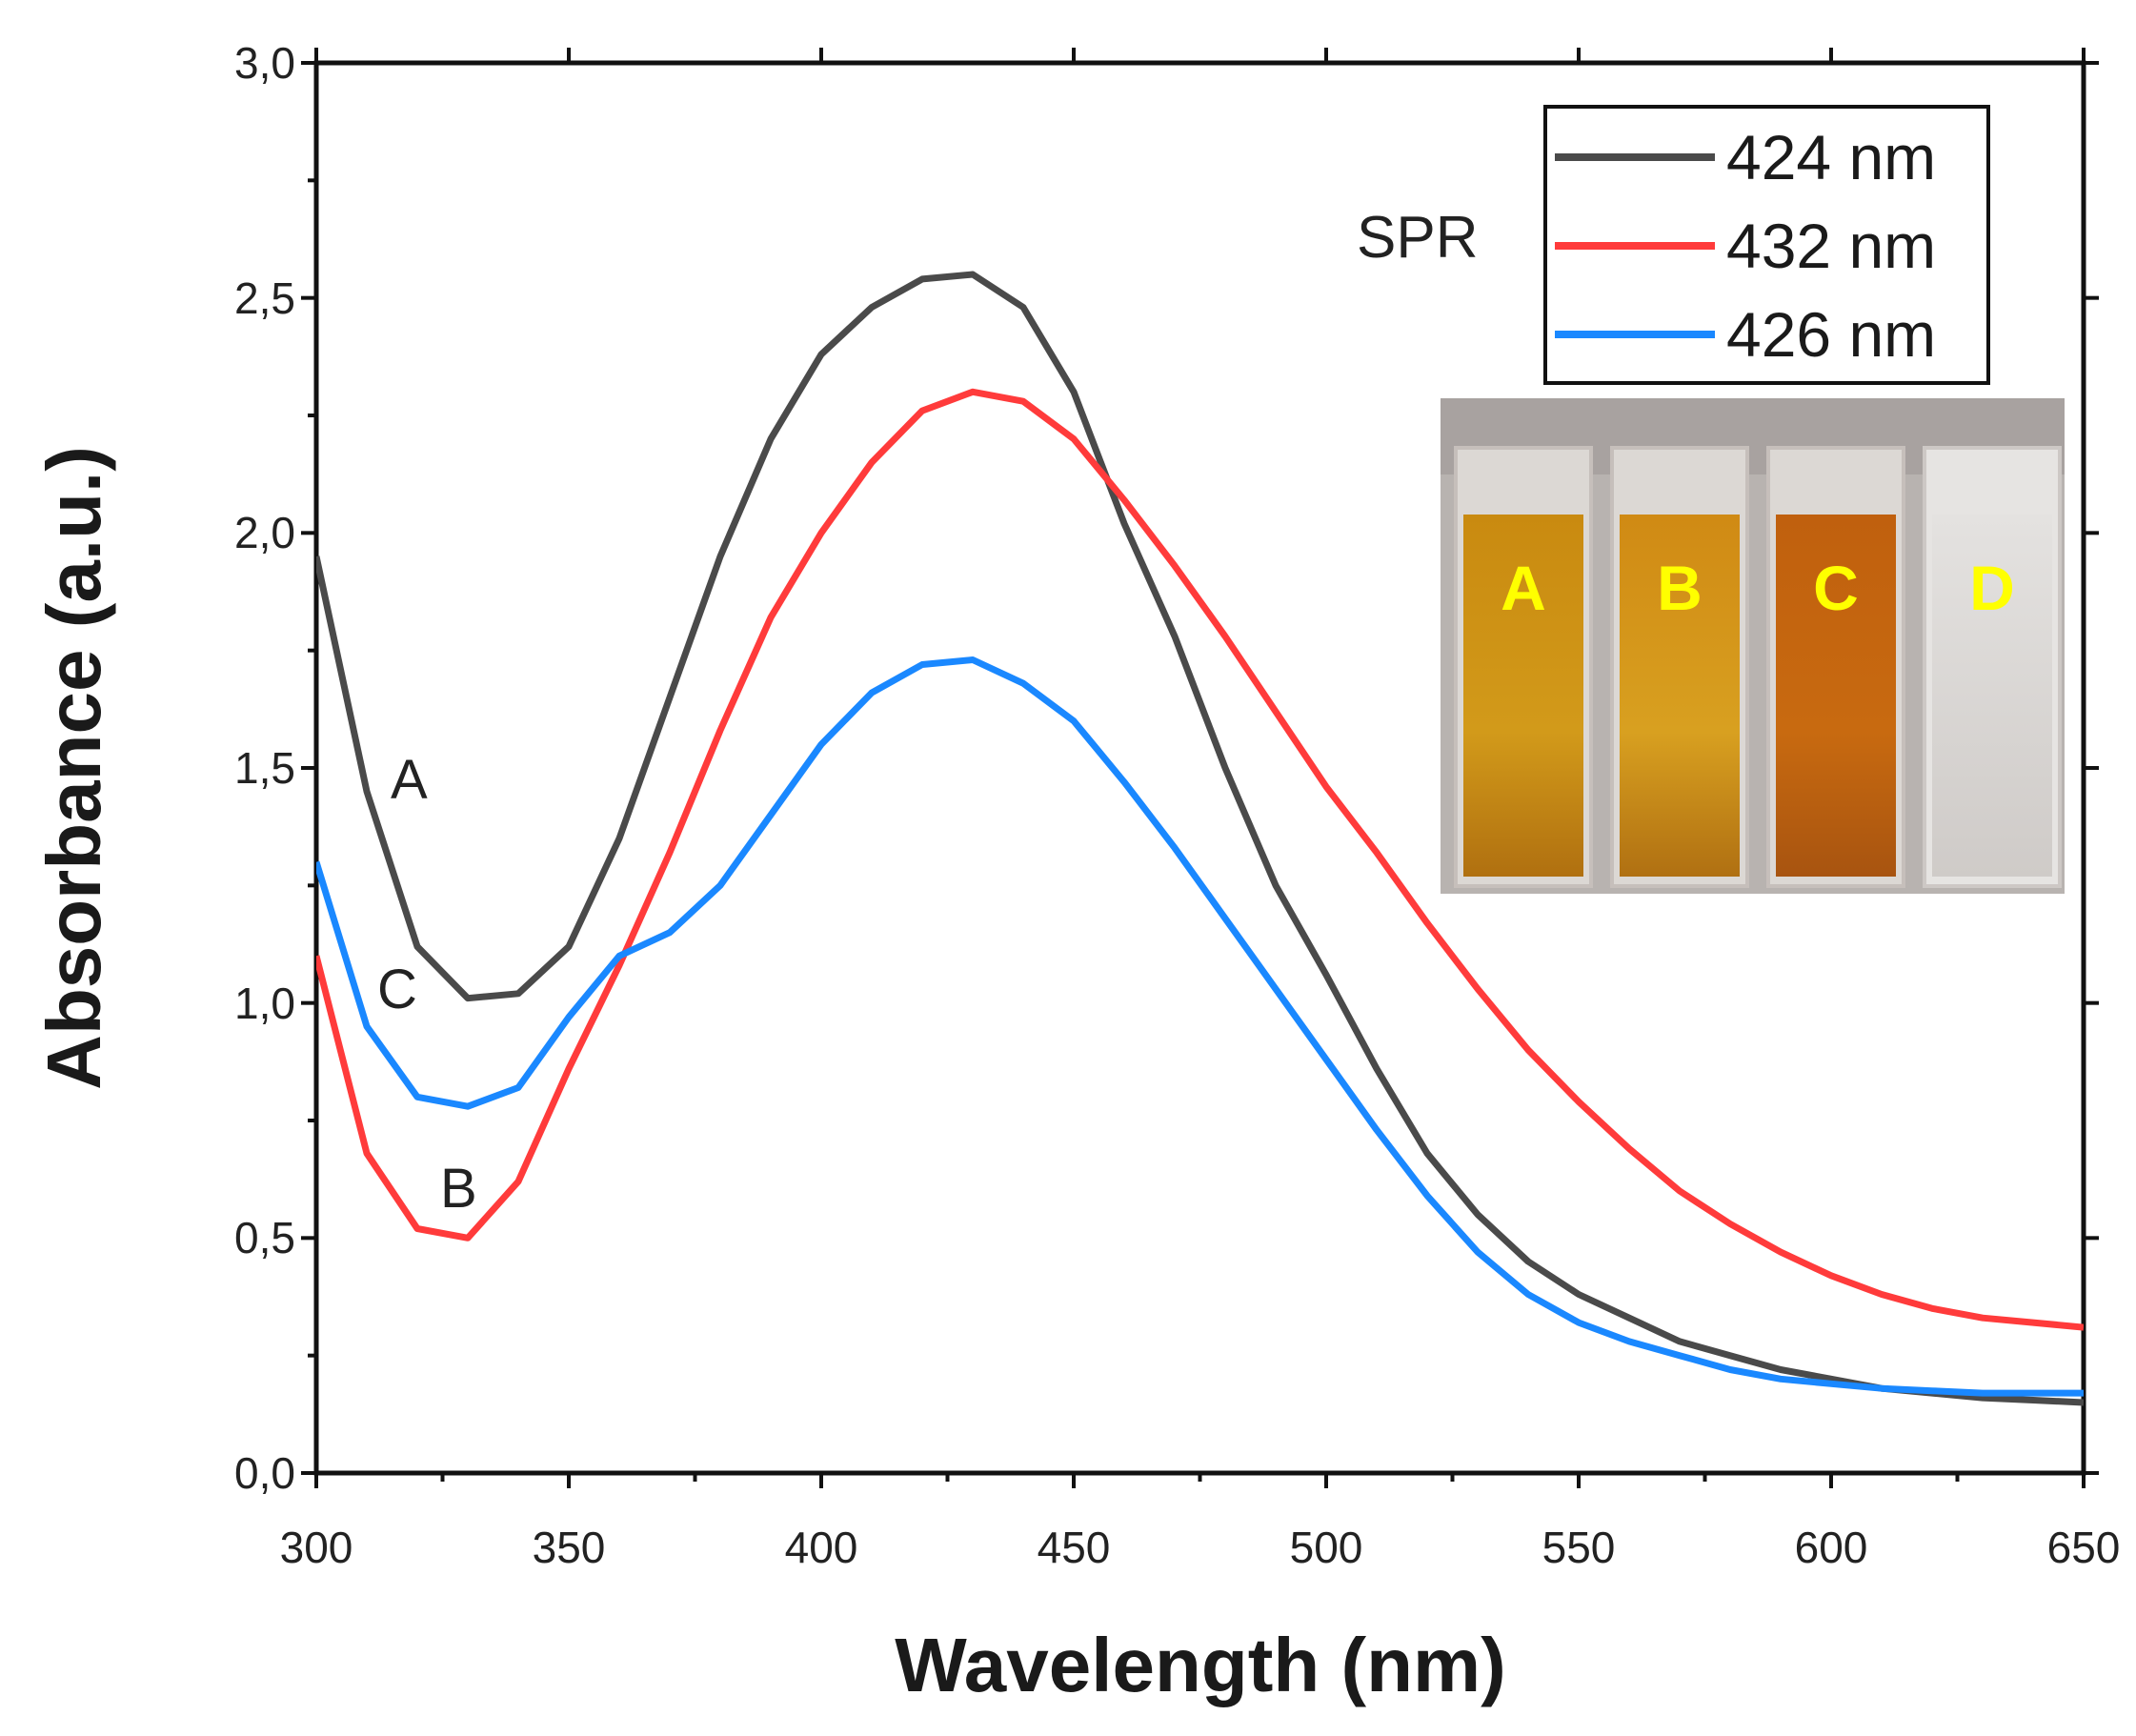 This screenshot has width=2136, height=1736. I want to click on x-tick-label: 500, so click(1326, 1547).